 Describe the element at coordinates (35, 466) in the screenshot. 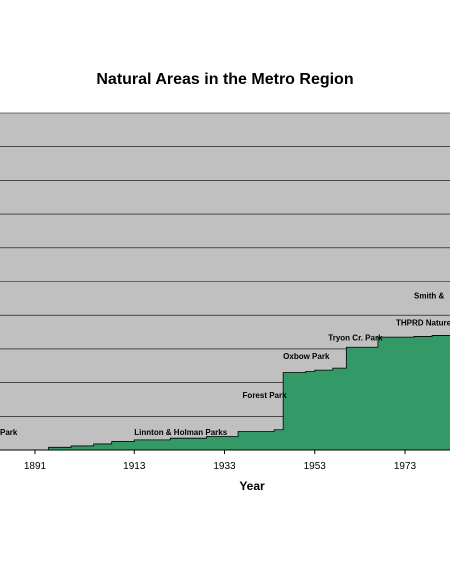

I see `x-tick-label: 1891` at that location.